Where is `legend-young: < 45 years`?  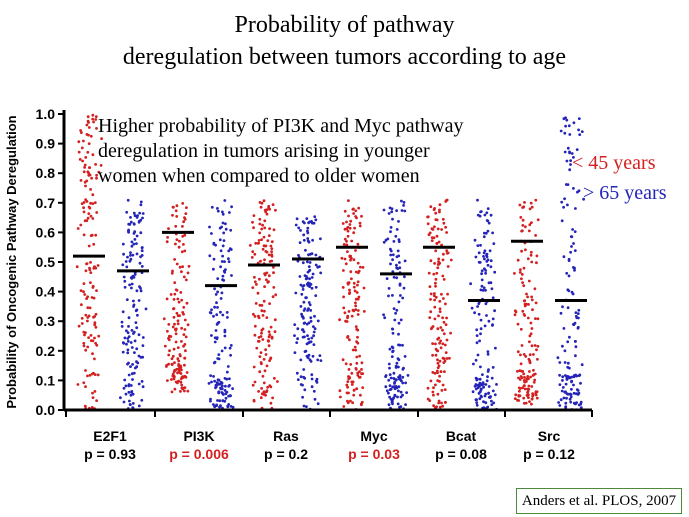
legend-young: < 45 years is located at coordinates (614, 163).